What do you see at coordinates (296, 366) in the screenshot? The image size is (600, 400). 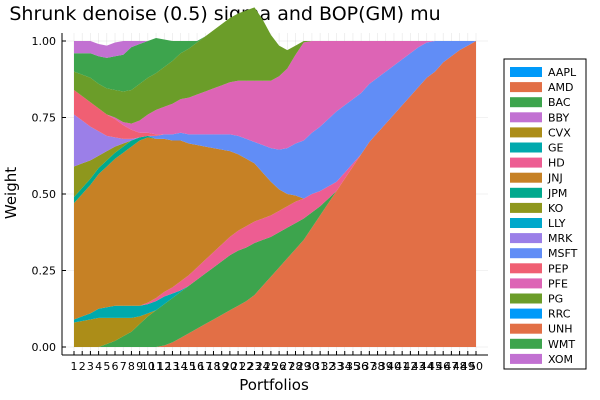 I see `x-tick-label: 28` at bounding box center [296, 366].